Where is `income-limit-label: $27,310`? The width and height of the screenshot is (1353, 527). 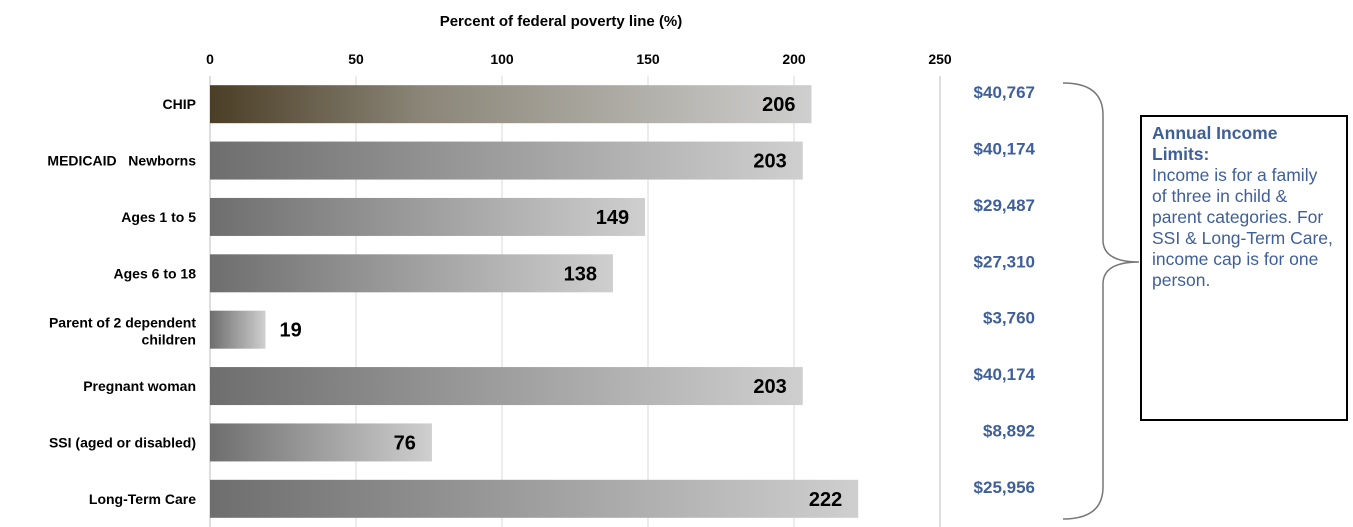 income-limit-label: $27,310 is located at coordinates (1004, 261).